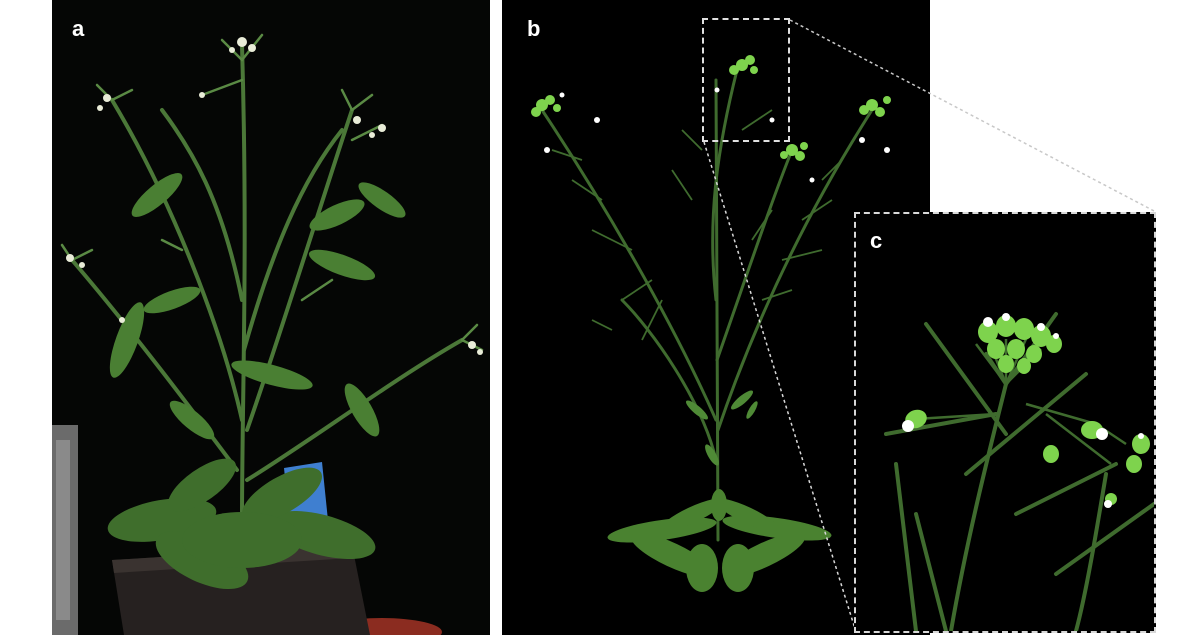 This screenshot has width=1200, height=635. What do you see at coordinates (876, 240) in the screenshot?
I see `panel-label-c: c` at bounding box center [876, 240].